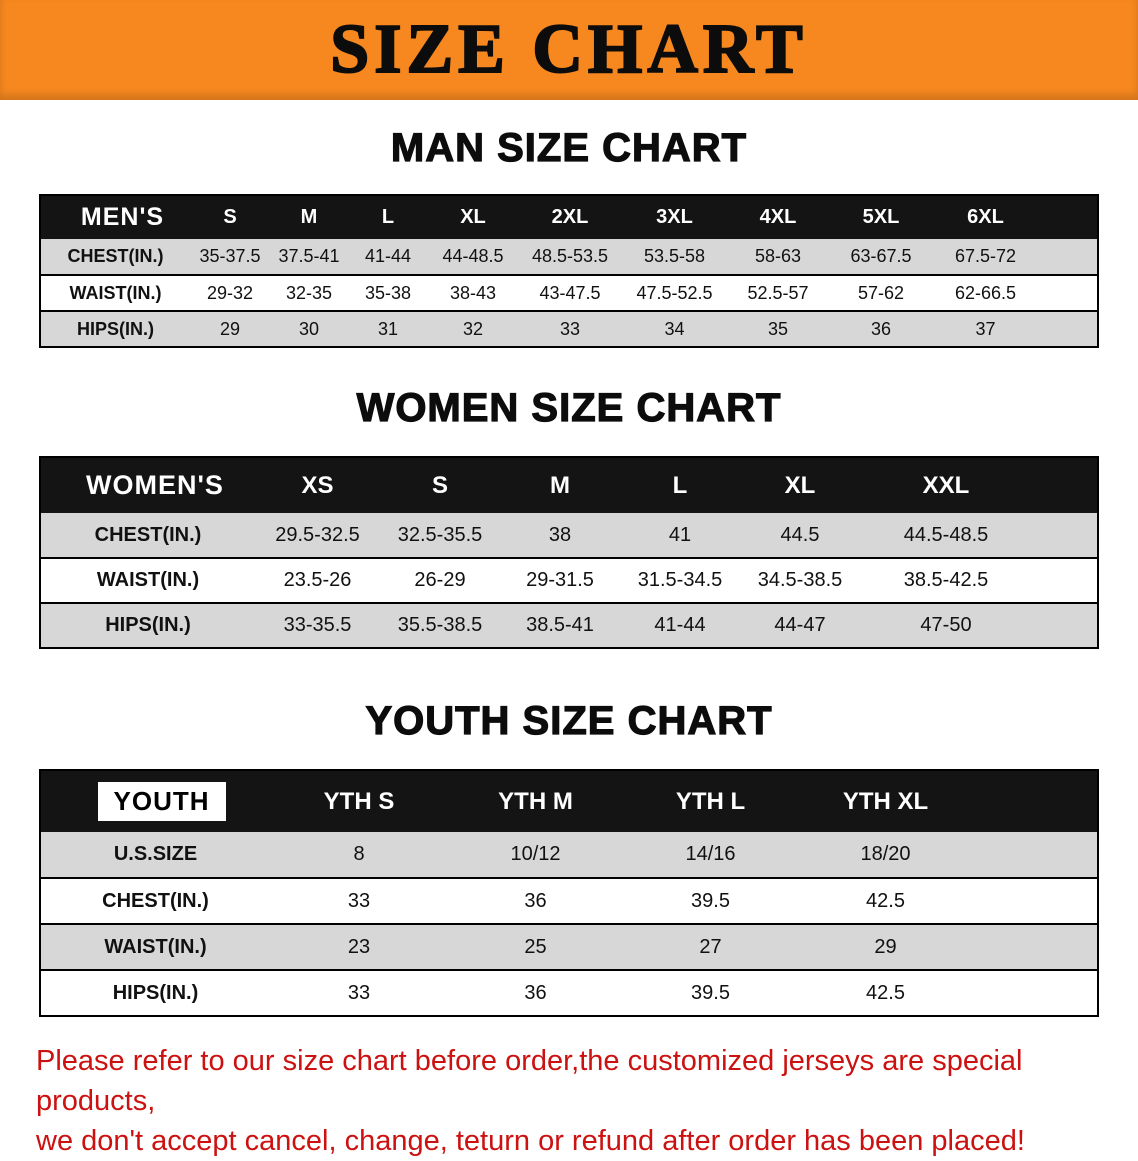 Image resolution: width=1138 pixels, height=1161 pixels. I want to click on size-value-cell: 42.5, so click(885, 992).